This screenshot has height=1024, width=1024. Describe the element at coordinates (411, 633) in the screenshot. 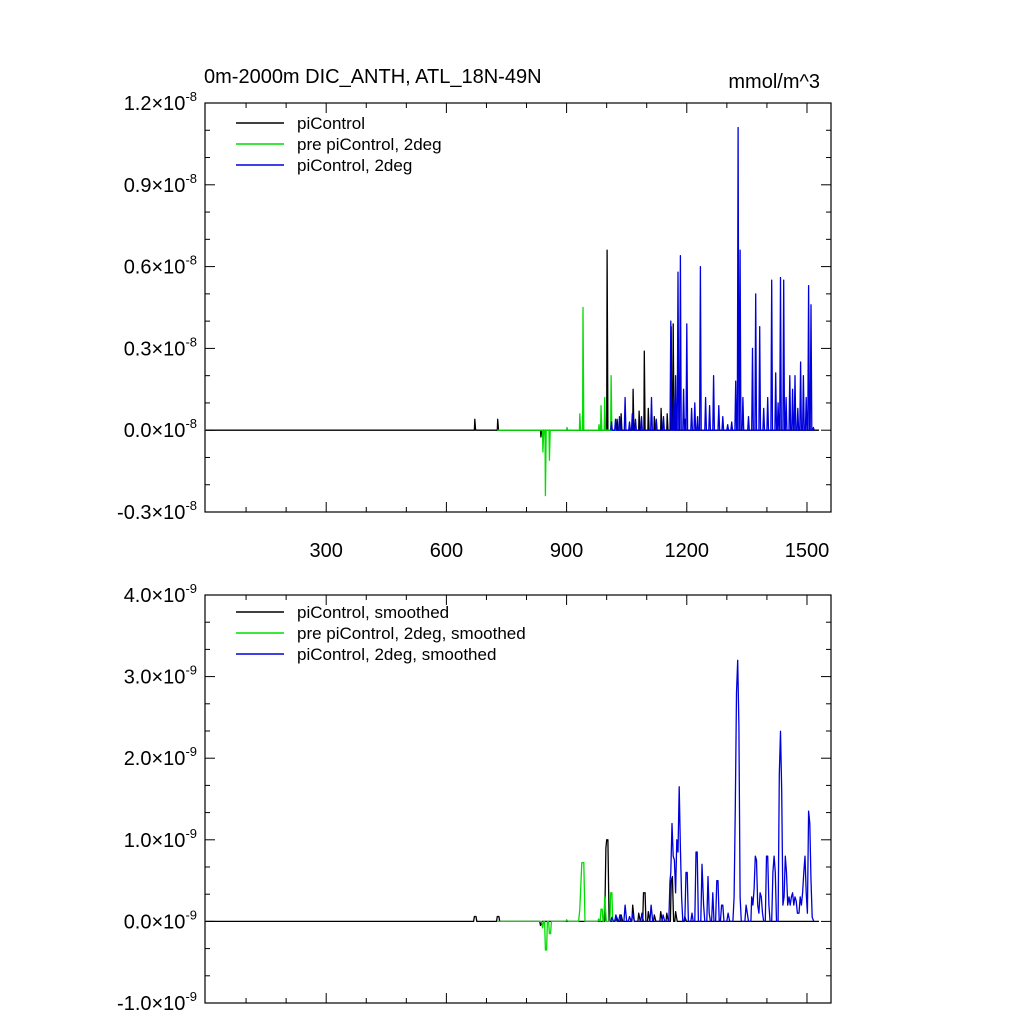

I see `legend-label: pre piControl, 2deg, smoothed` at that location.